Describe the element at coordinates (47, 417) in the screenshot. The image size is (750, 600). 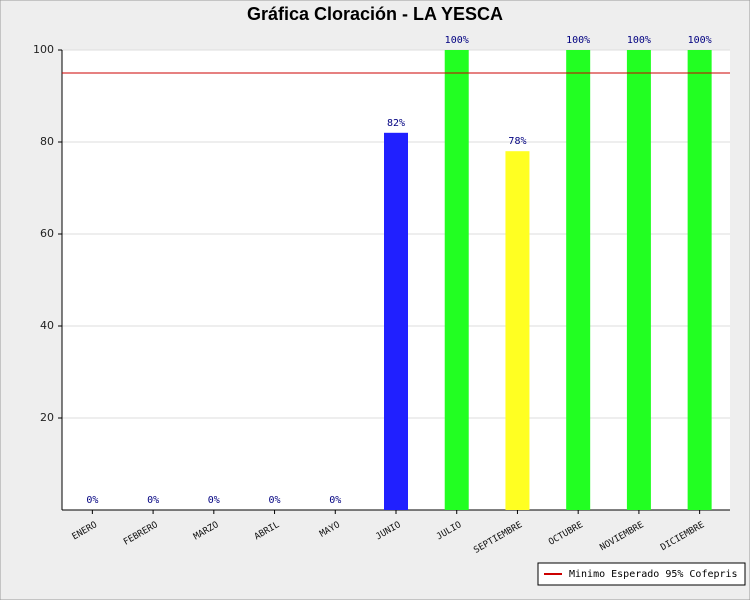
I see `y-tick-label: 20` at that location.